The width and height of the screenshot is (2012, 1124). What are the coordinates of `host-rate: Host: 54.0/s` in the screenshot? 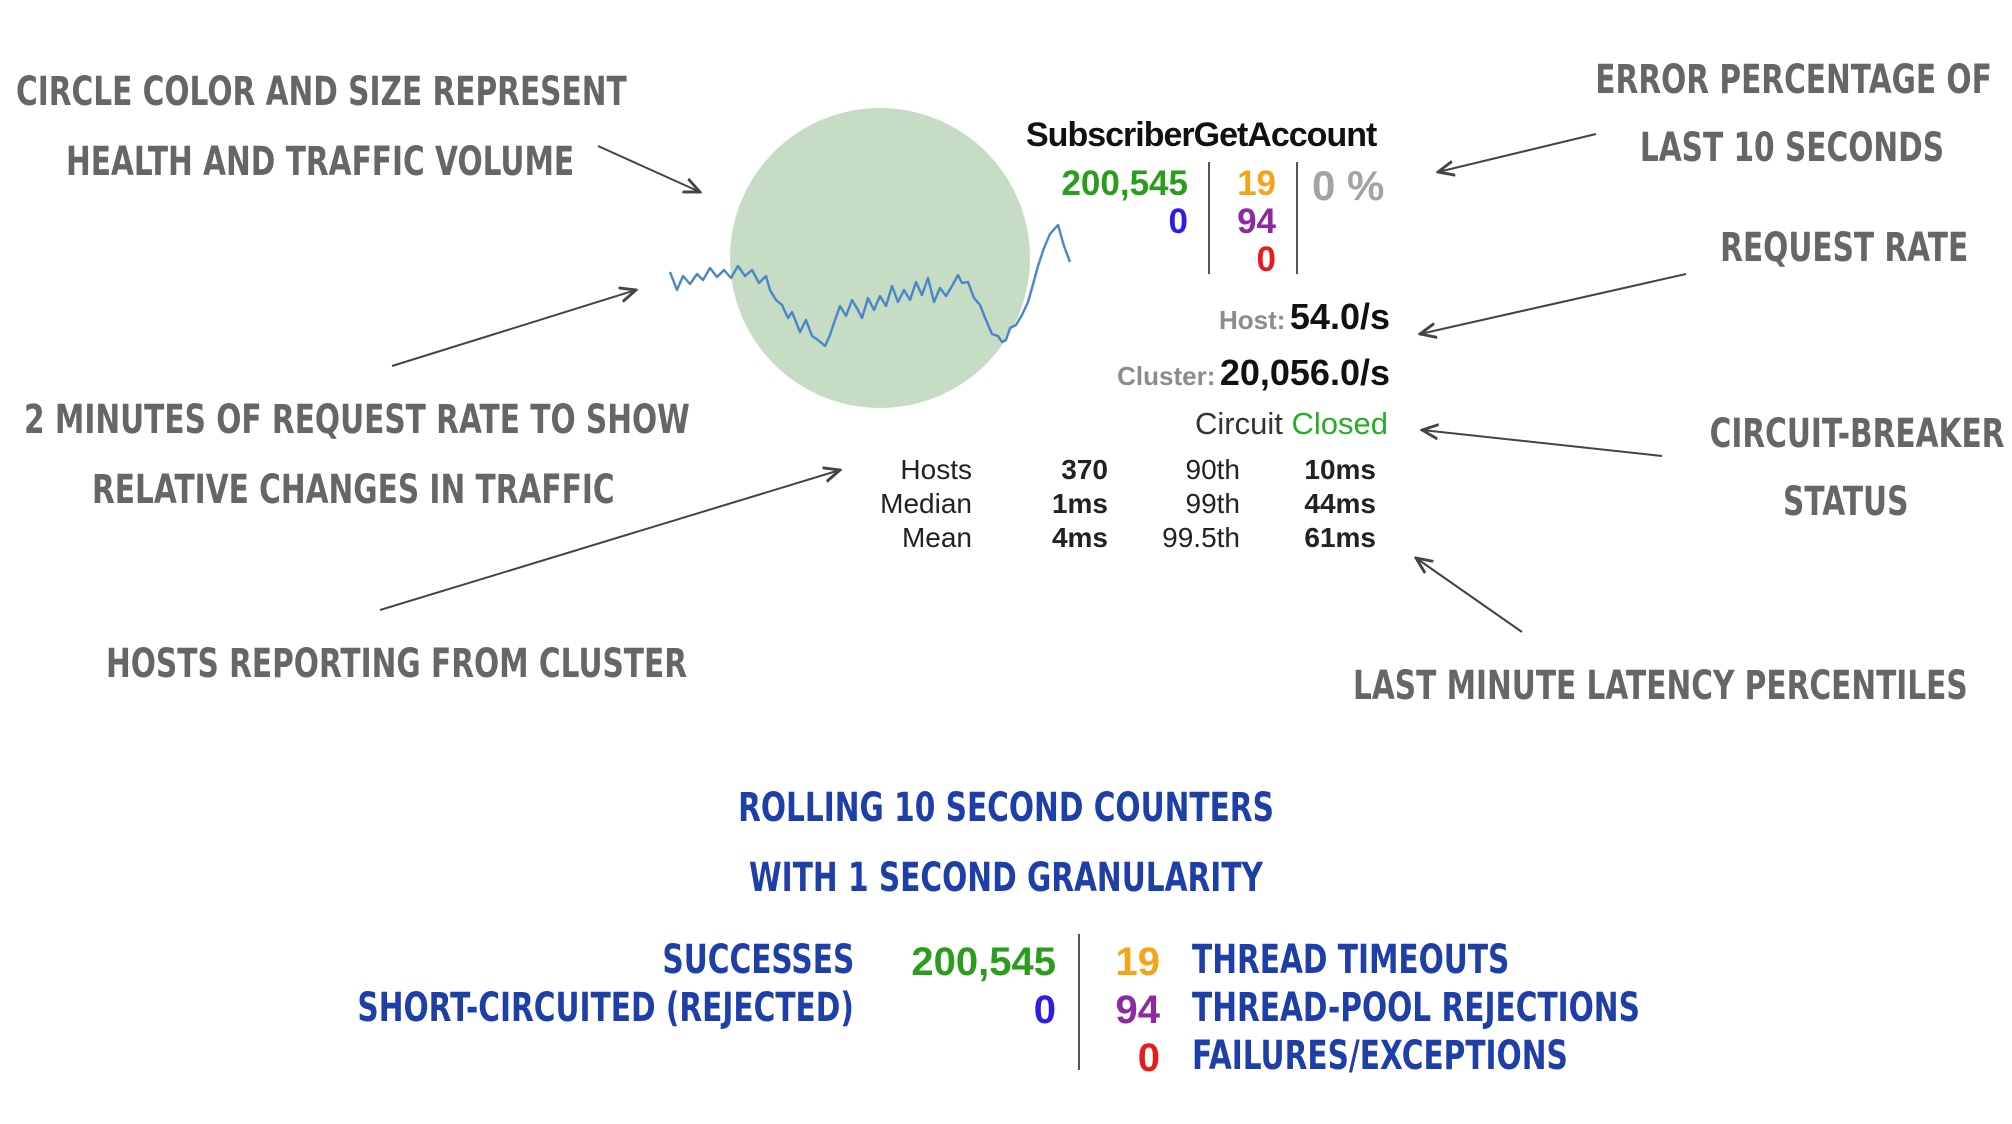 It's located at (1304, 317).